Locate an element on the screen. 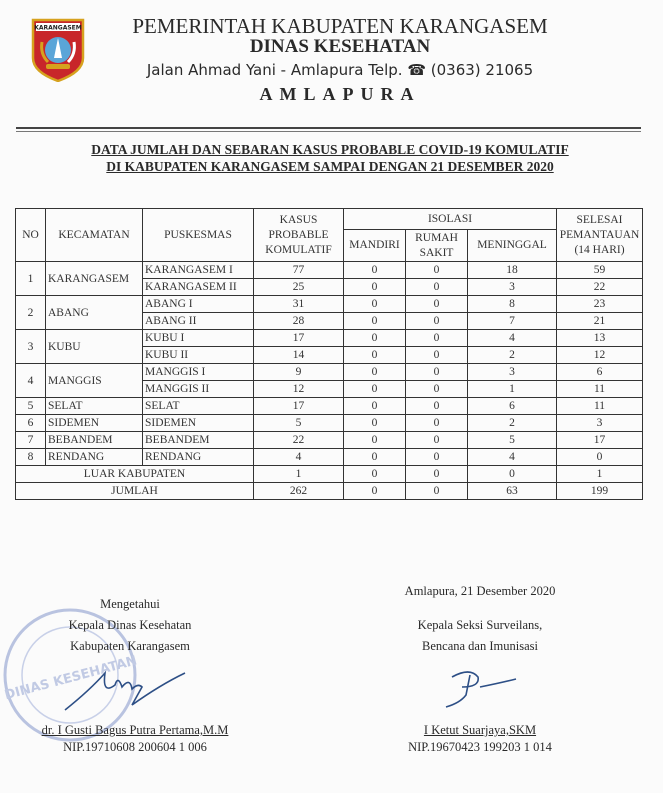 The width and height of the screenshot is (663, 793). letterhead-government: PEMERINTAH KABUPATEN KARANGASEM is located at coordinates (340, 26).